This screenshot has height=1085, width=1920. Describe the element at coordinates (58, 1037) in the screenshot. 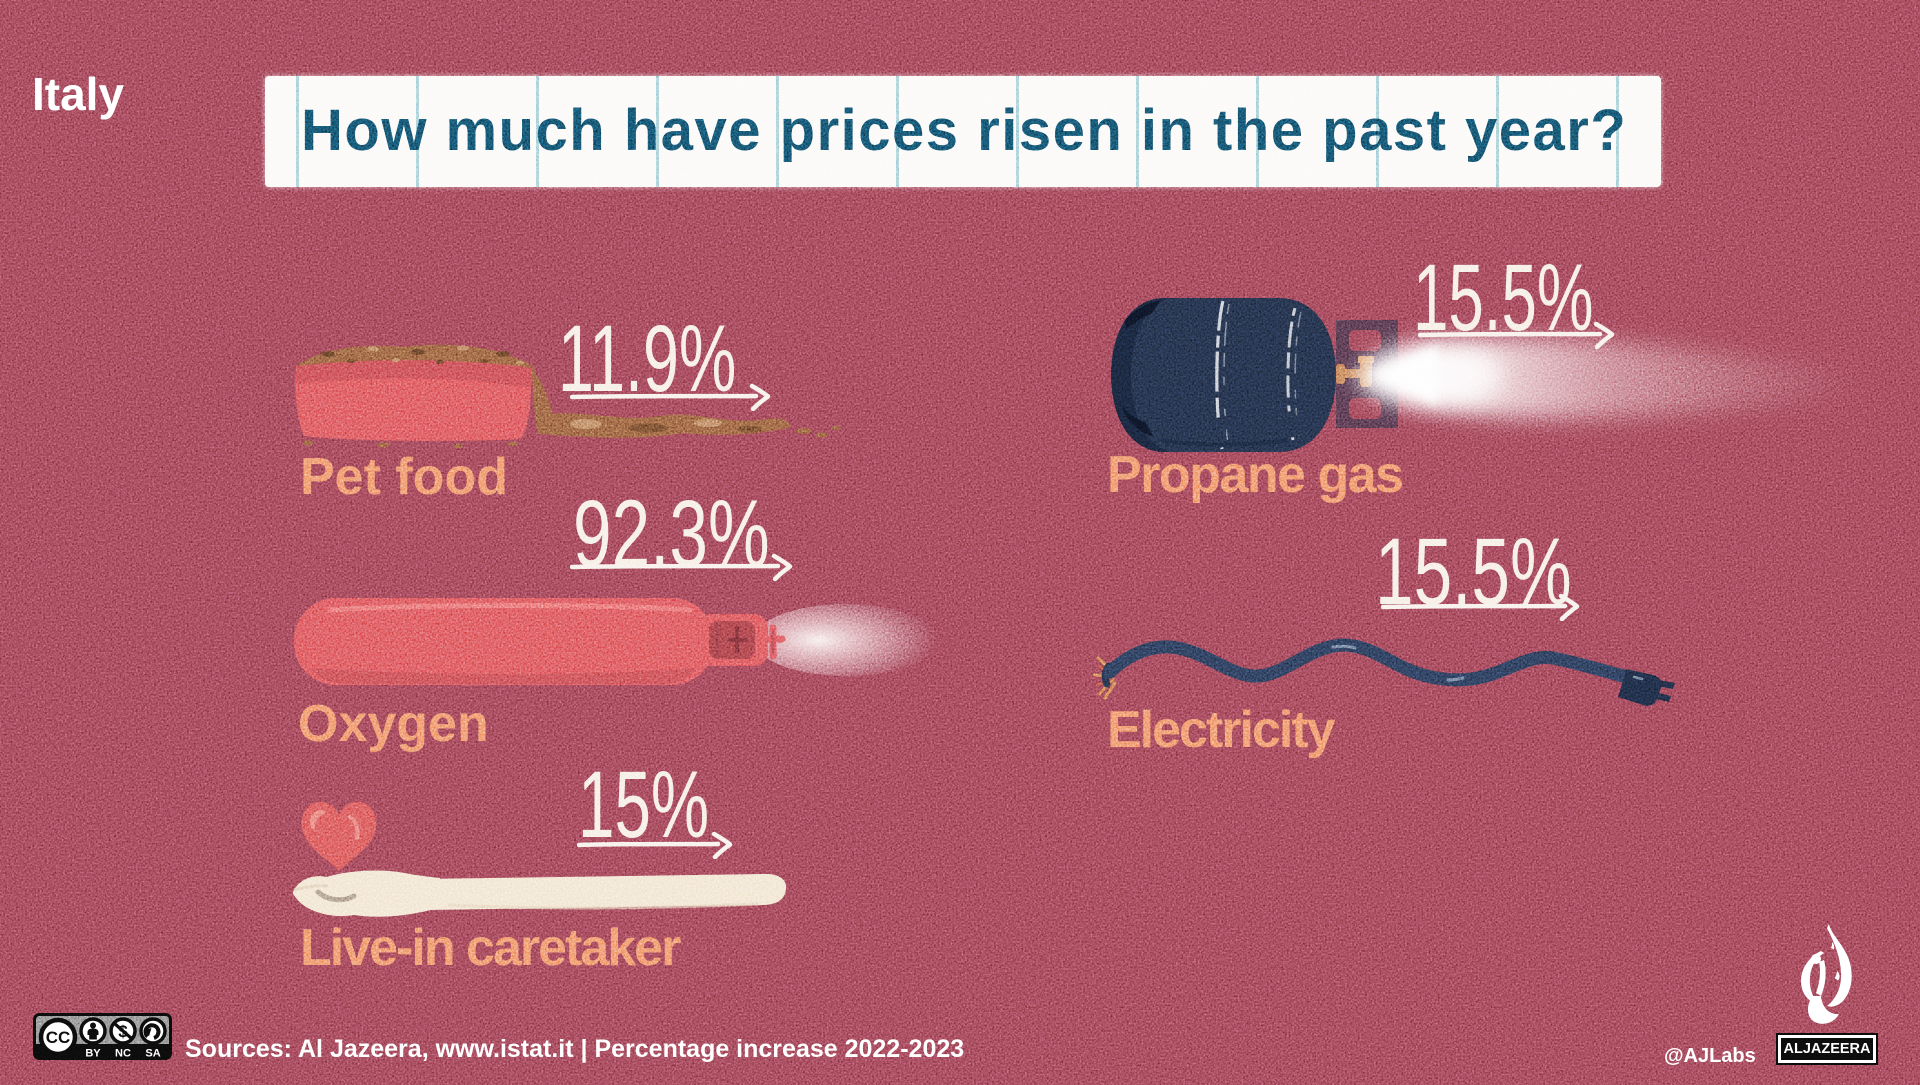

I see `svg-text: CC` at that location.